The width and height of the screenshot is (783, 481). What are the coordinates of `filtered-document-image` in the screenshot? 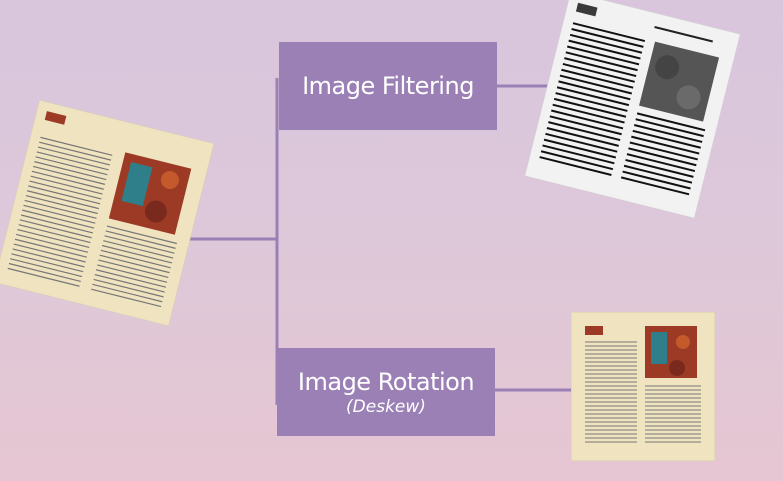 It's located at (632, 109).